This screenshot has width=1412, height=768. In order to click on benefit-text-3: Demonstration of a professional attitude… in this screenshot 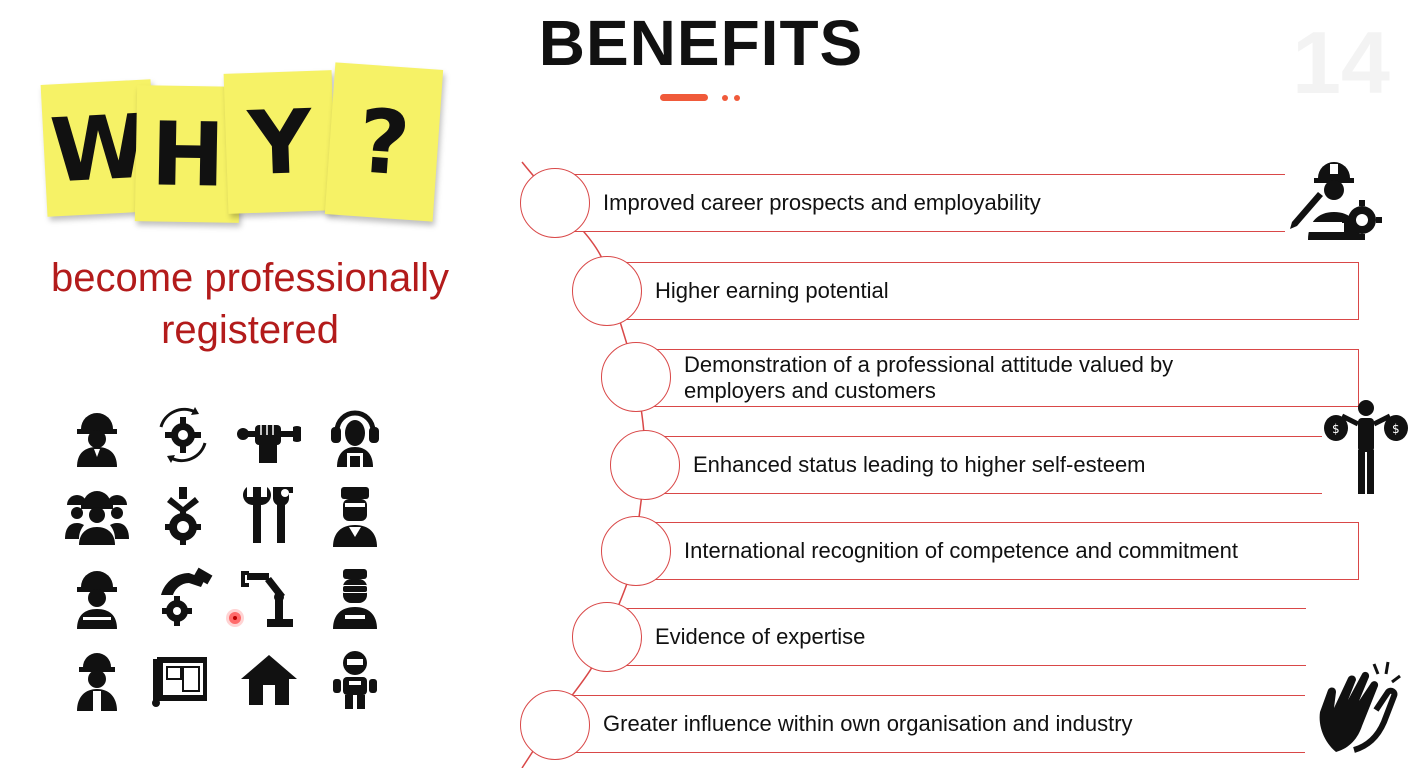, I will do `click(929, 377)`.